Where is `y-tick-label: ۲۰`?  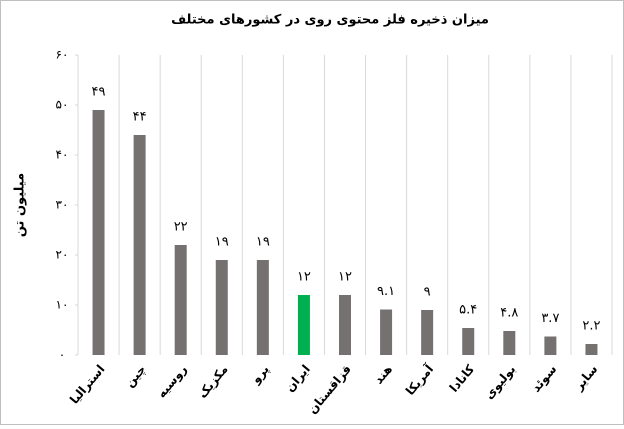
y-tick-label: ۲۰ is located at coordinates (62, 255).